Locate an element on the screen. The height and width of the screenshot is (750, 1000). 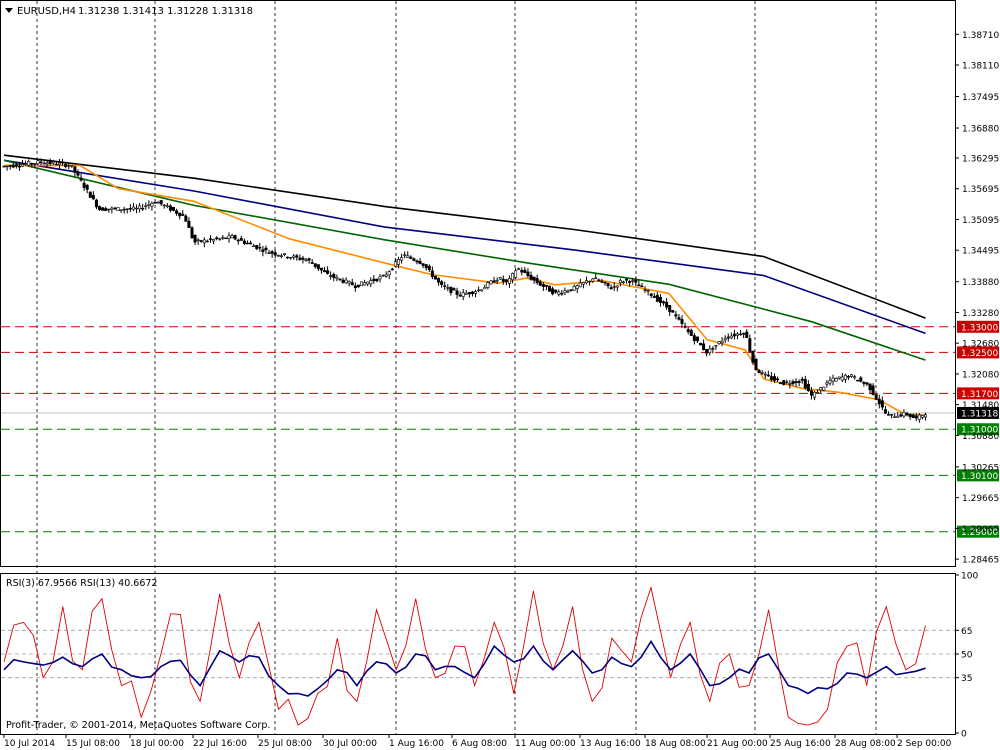
price-tick-label: 1.29065 is located at coordinates (980, 530).